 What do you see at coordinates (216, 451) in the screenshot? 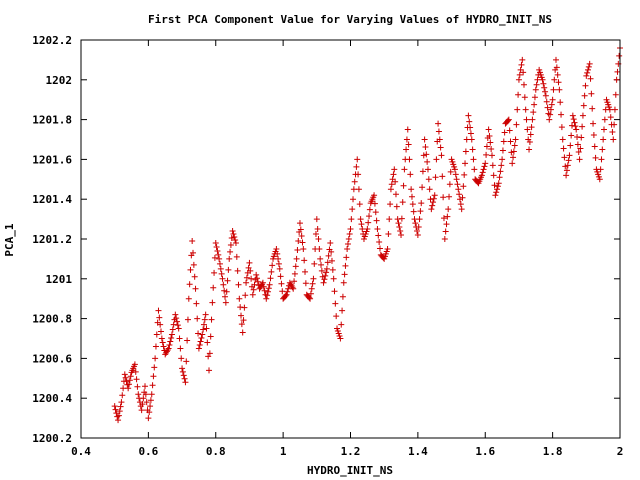
I see `x-tick-label: 0.8` at bounding box center [216, 451].